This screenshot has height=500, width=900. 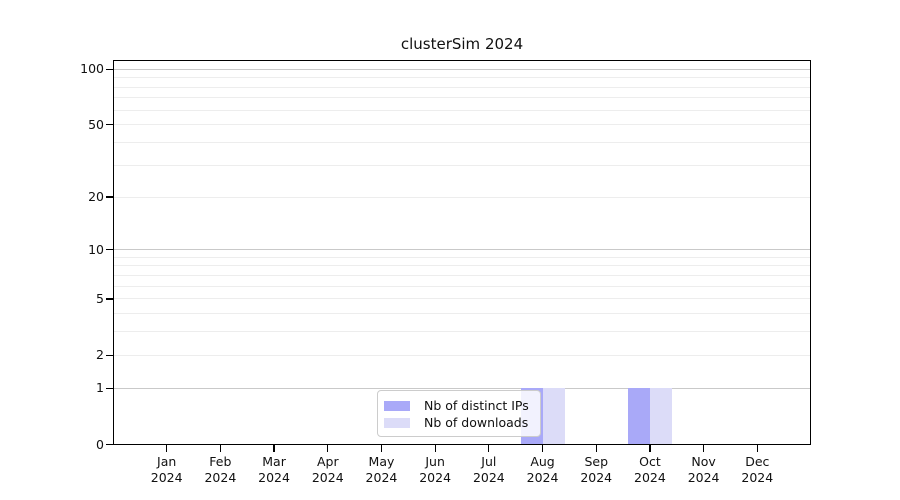 I want to click on x-tick-label: May 2024, so click(x=381, y=470).